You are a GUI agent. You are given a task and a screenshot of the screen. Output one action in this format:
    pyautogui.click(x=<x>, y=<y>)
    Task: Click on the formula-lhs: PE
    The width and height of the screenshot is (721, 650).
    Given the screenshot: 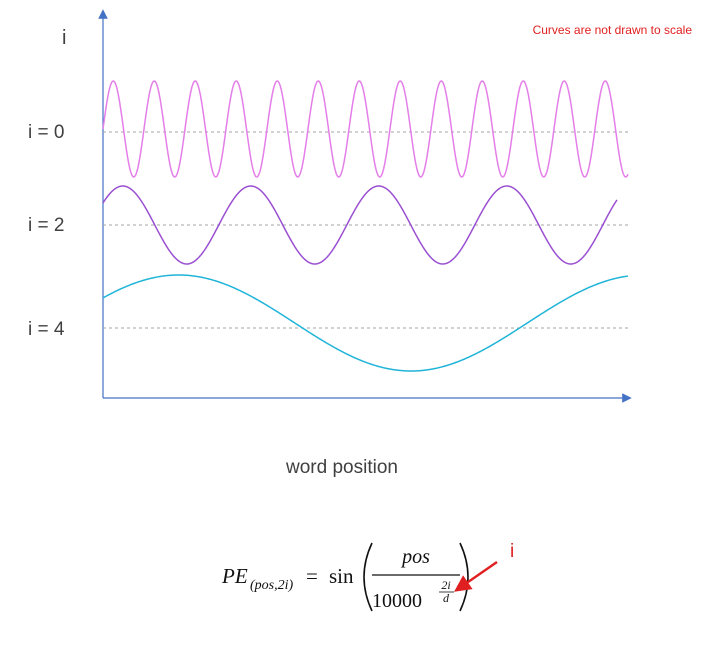 What is the action you would take?
    pyautogui.click(x=234, y=576)
    